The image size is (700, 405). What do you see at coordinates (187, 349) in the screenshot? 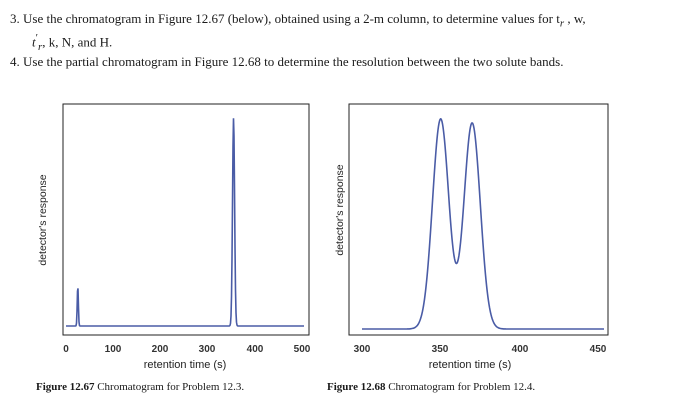
I see `figure1-ticks: 0 100 200 300 400 500` at bounding box center [187, 349].